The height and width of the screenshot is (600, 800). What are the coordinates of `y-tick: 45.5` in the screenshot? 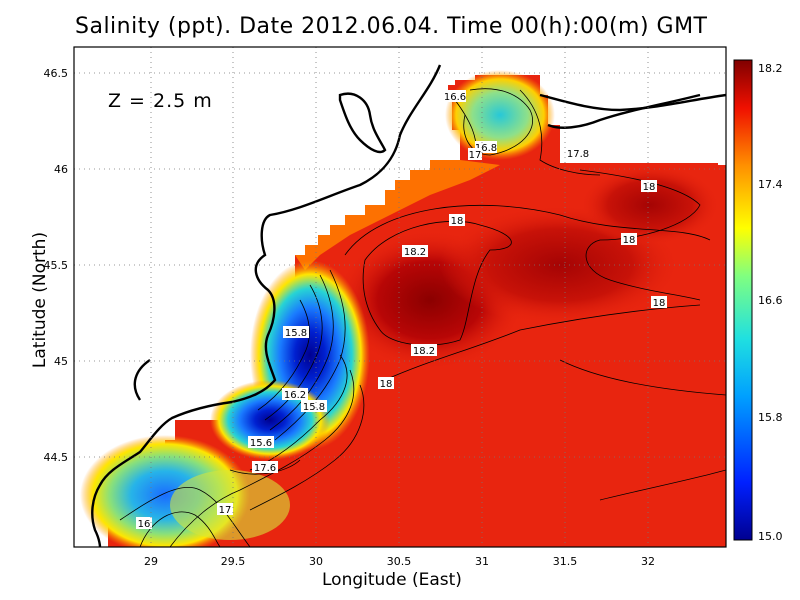 It's located at (56, 265).